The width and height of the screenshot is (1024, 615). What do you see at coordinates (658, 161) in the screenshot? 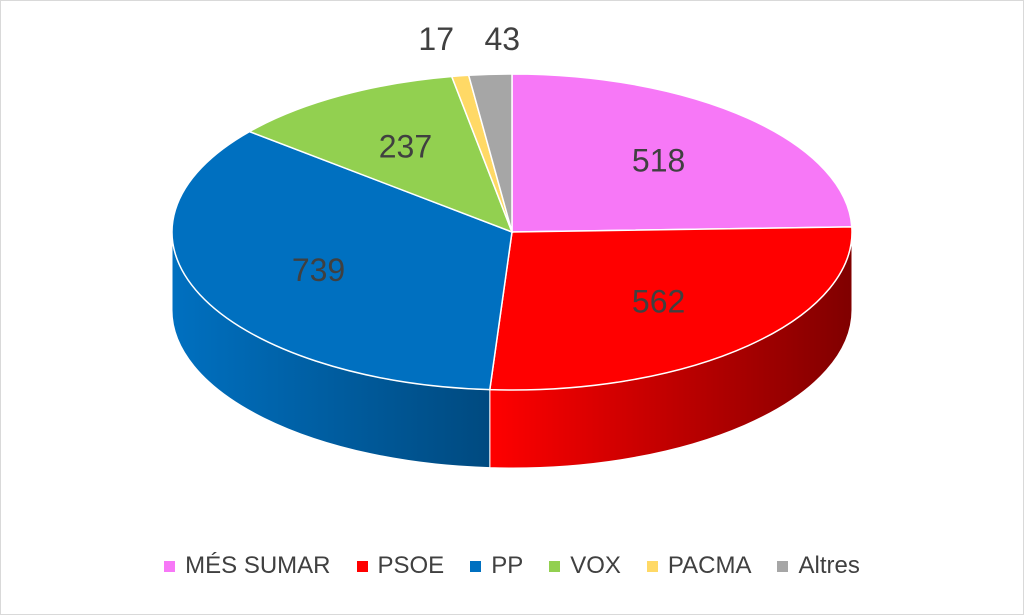
I see `data-label-0: 518` at bounding box center [658, 161].